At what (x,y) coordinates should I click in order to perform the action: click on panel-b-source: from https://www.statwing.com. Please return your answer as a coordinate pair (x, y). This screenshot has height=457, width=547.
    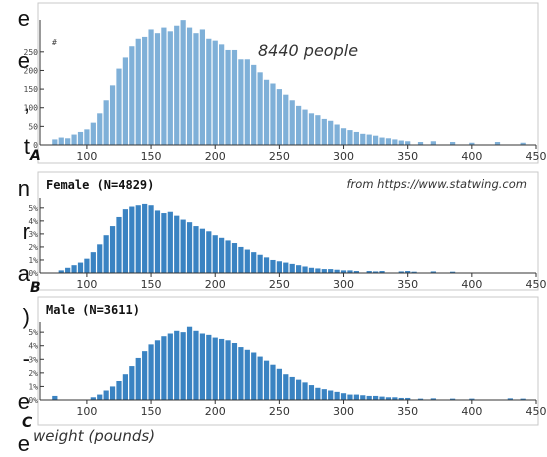
    Looking at the image, I should click on (437, 184).